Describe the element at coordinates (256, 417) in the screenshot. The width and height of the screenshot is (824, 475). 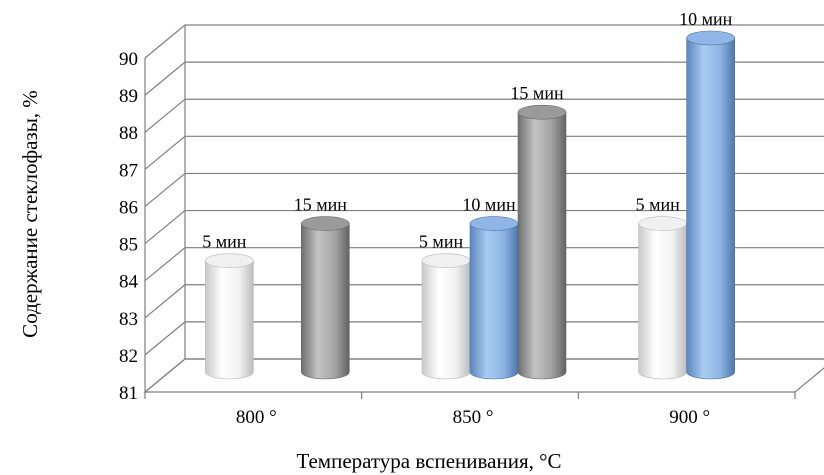
I see `x-tick-label: 800 °` at that location.